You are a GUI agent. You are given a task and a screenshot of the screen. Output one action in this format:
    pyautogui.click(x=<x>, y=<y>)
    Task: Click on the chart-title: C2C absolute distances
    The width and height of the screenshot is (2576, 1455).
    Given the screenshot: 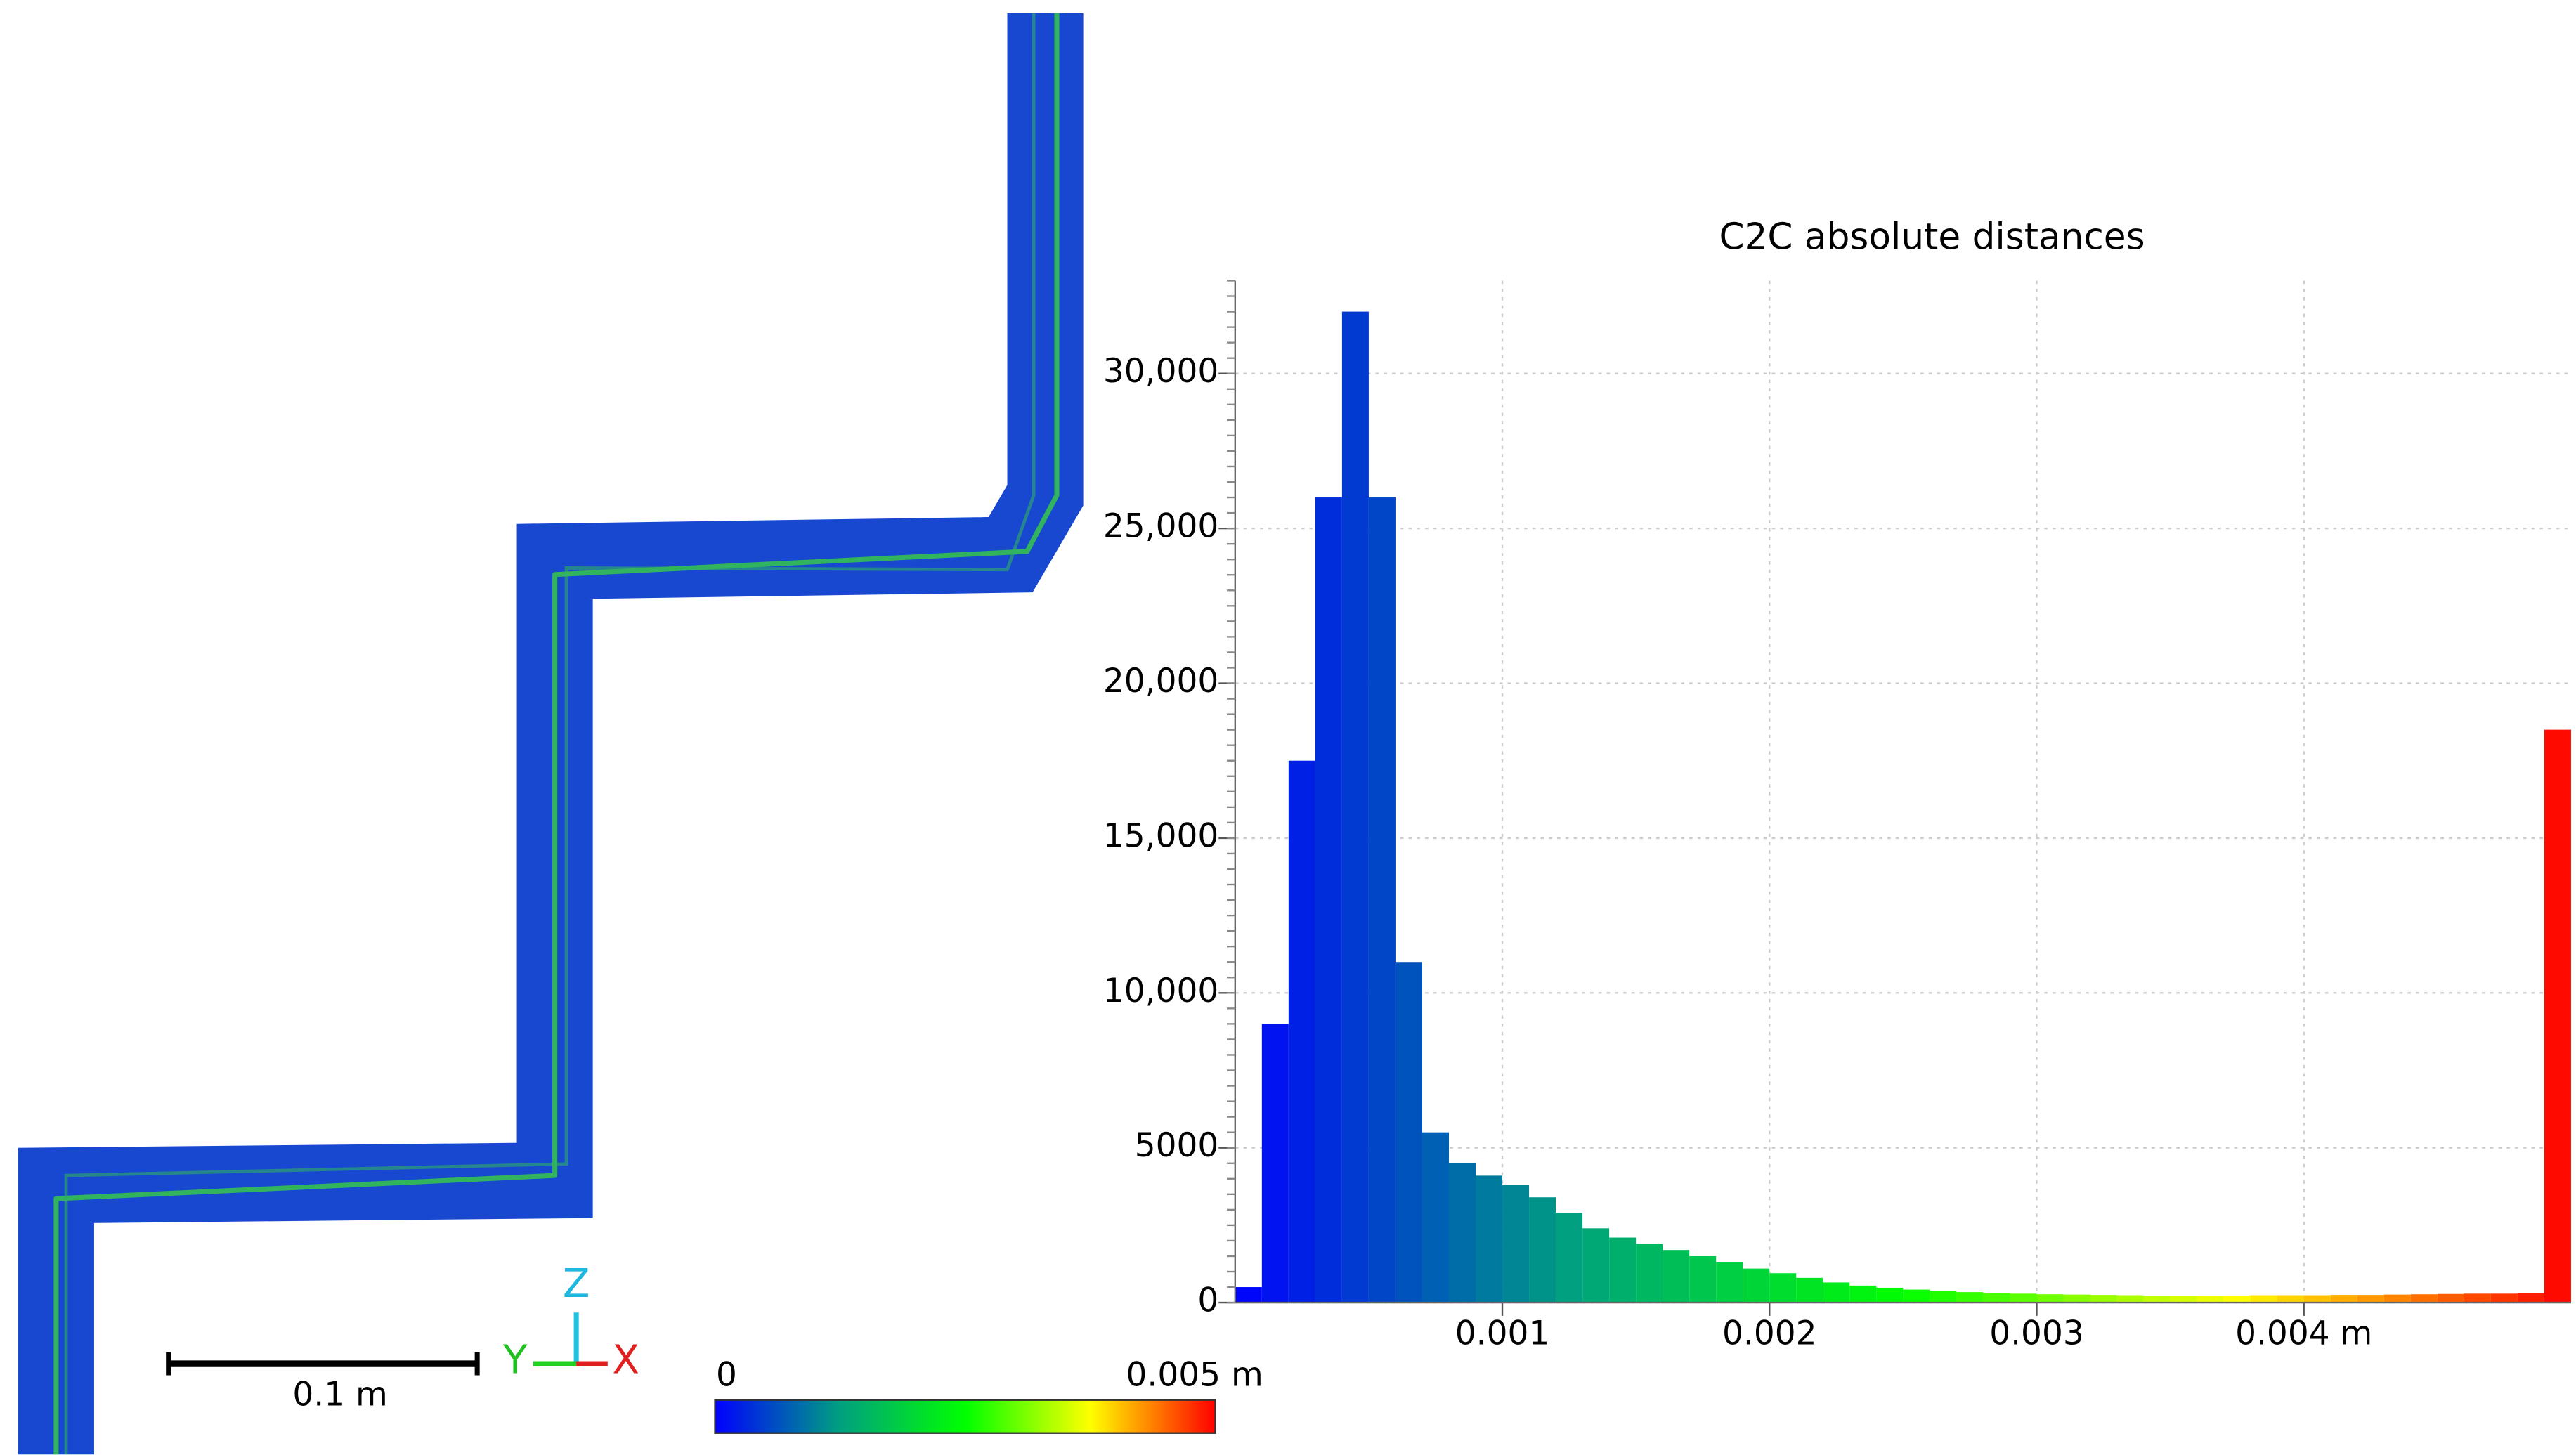 What is the action you would take?
    pyautogui.click(x=1932, y=237)
    